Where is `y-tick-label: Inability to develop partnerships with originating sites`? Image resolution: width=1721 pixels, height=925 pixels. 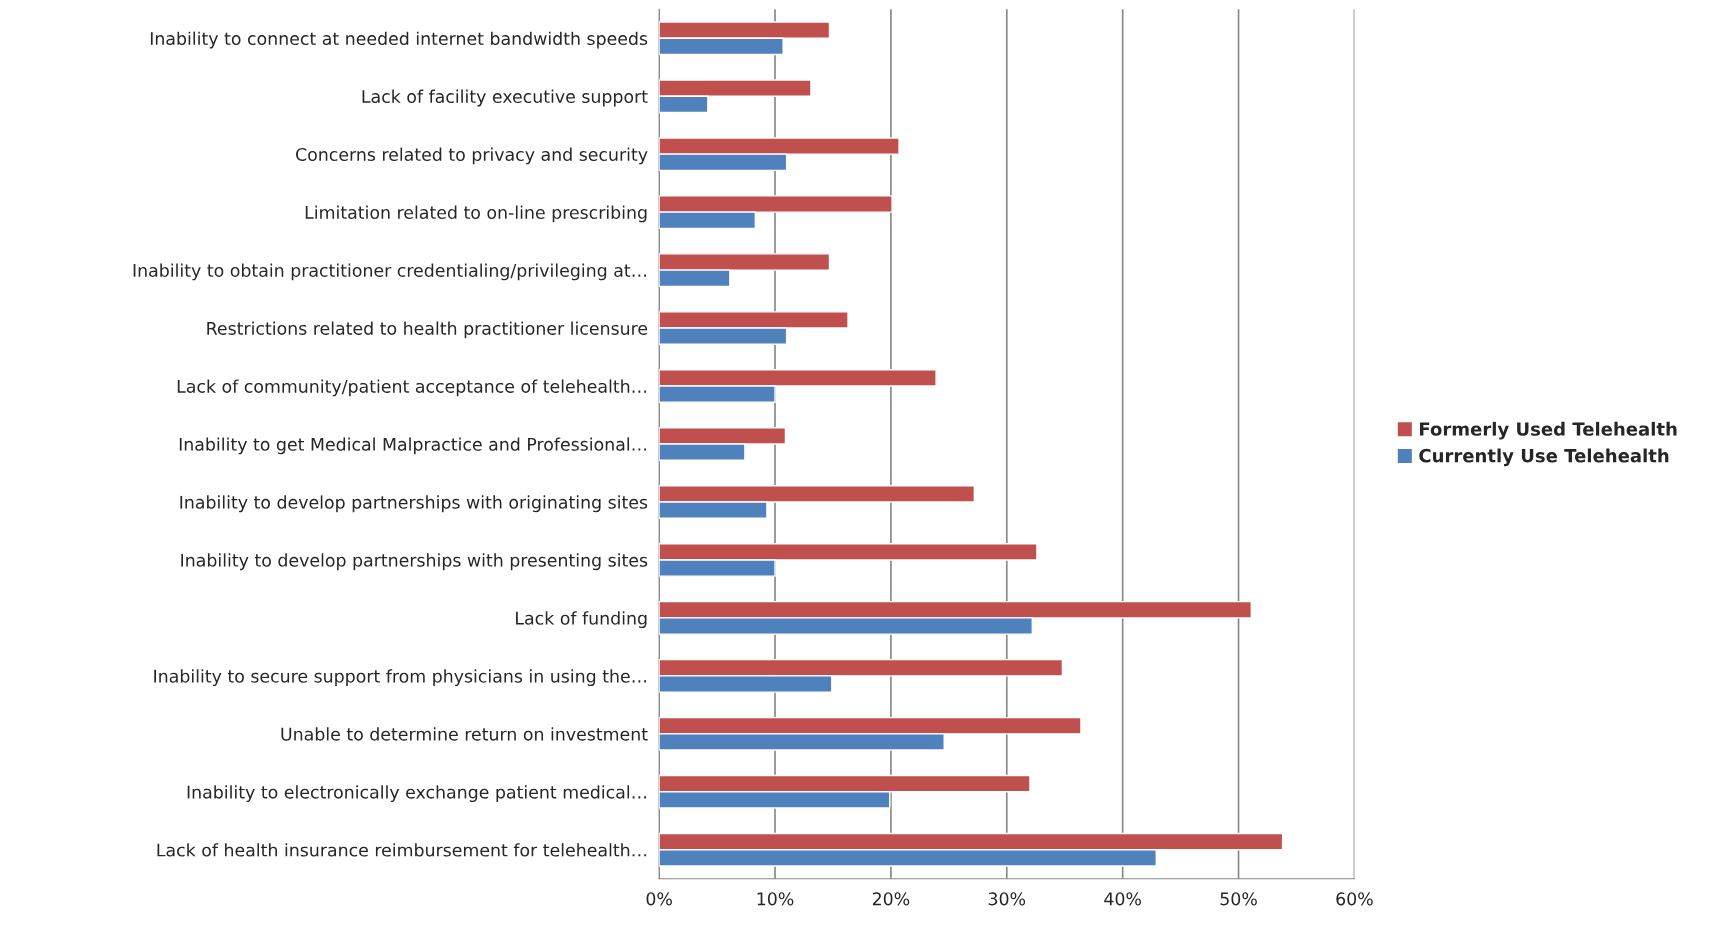 y-tick-label: Inability to develop partnerships with originating sites is located at coordinates (414, 504).